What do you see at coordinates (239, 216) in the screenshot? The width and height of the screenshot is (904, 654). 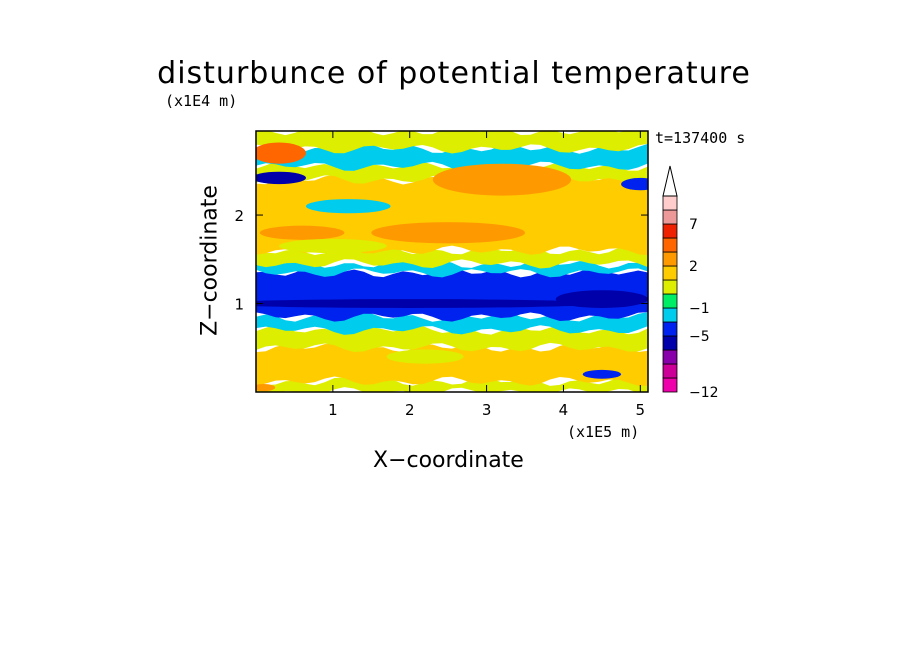 I see `y-tick-label: 2` at bounding box center [239, 216].